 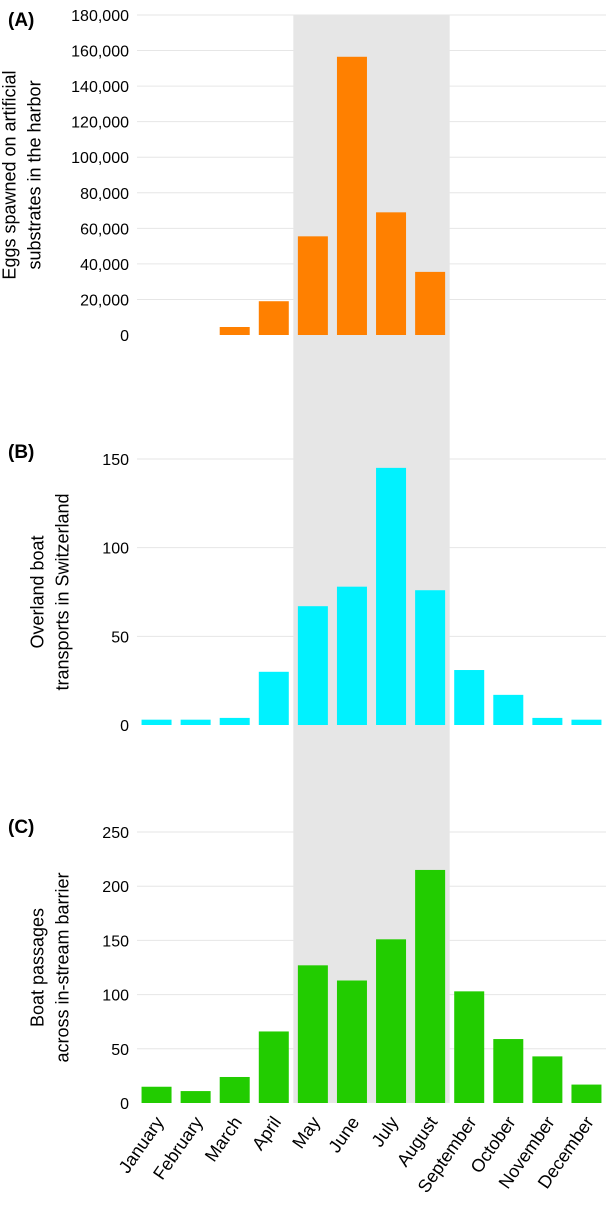 I want to click on x-tick-label-april: April, so click(x=266, y=1133).